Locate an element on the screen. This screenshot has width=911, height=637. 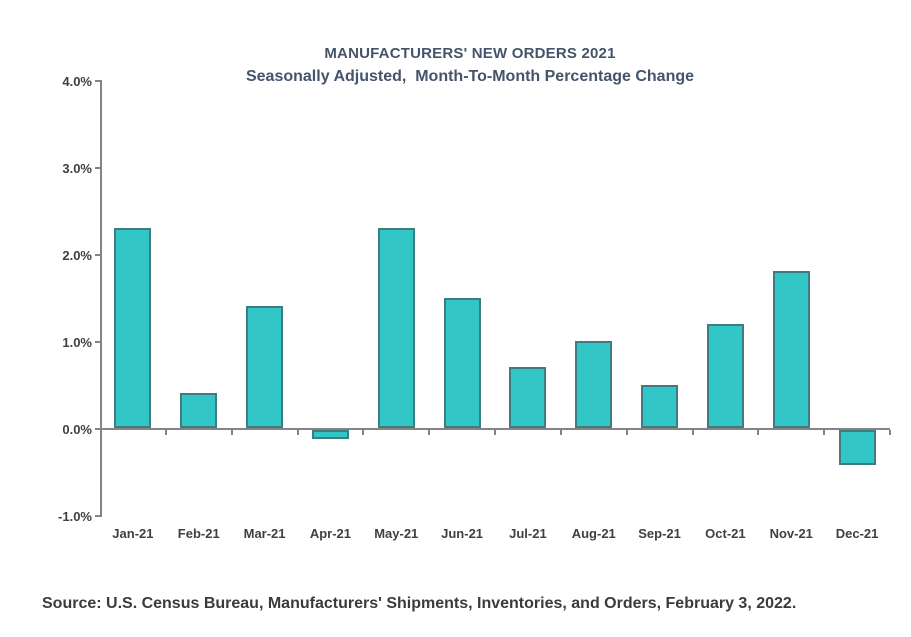
y-axis-tick-label: 1.0% is located at coordinates (77, 342).